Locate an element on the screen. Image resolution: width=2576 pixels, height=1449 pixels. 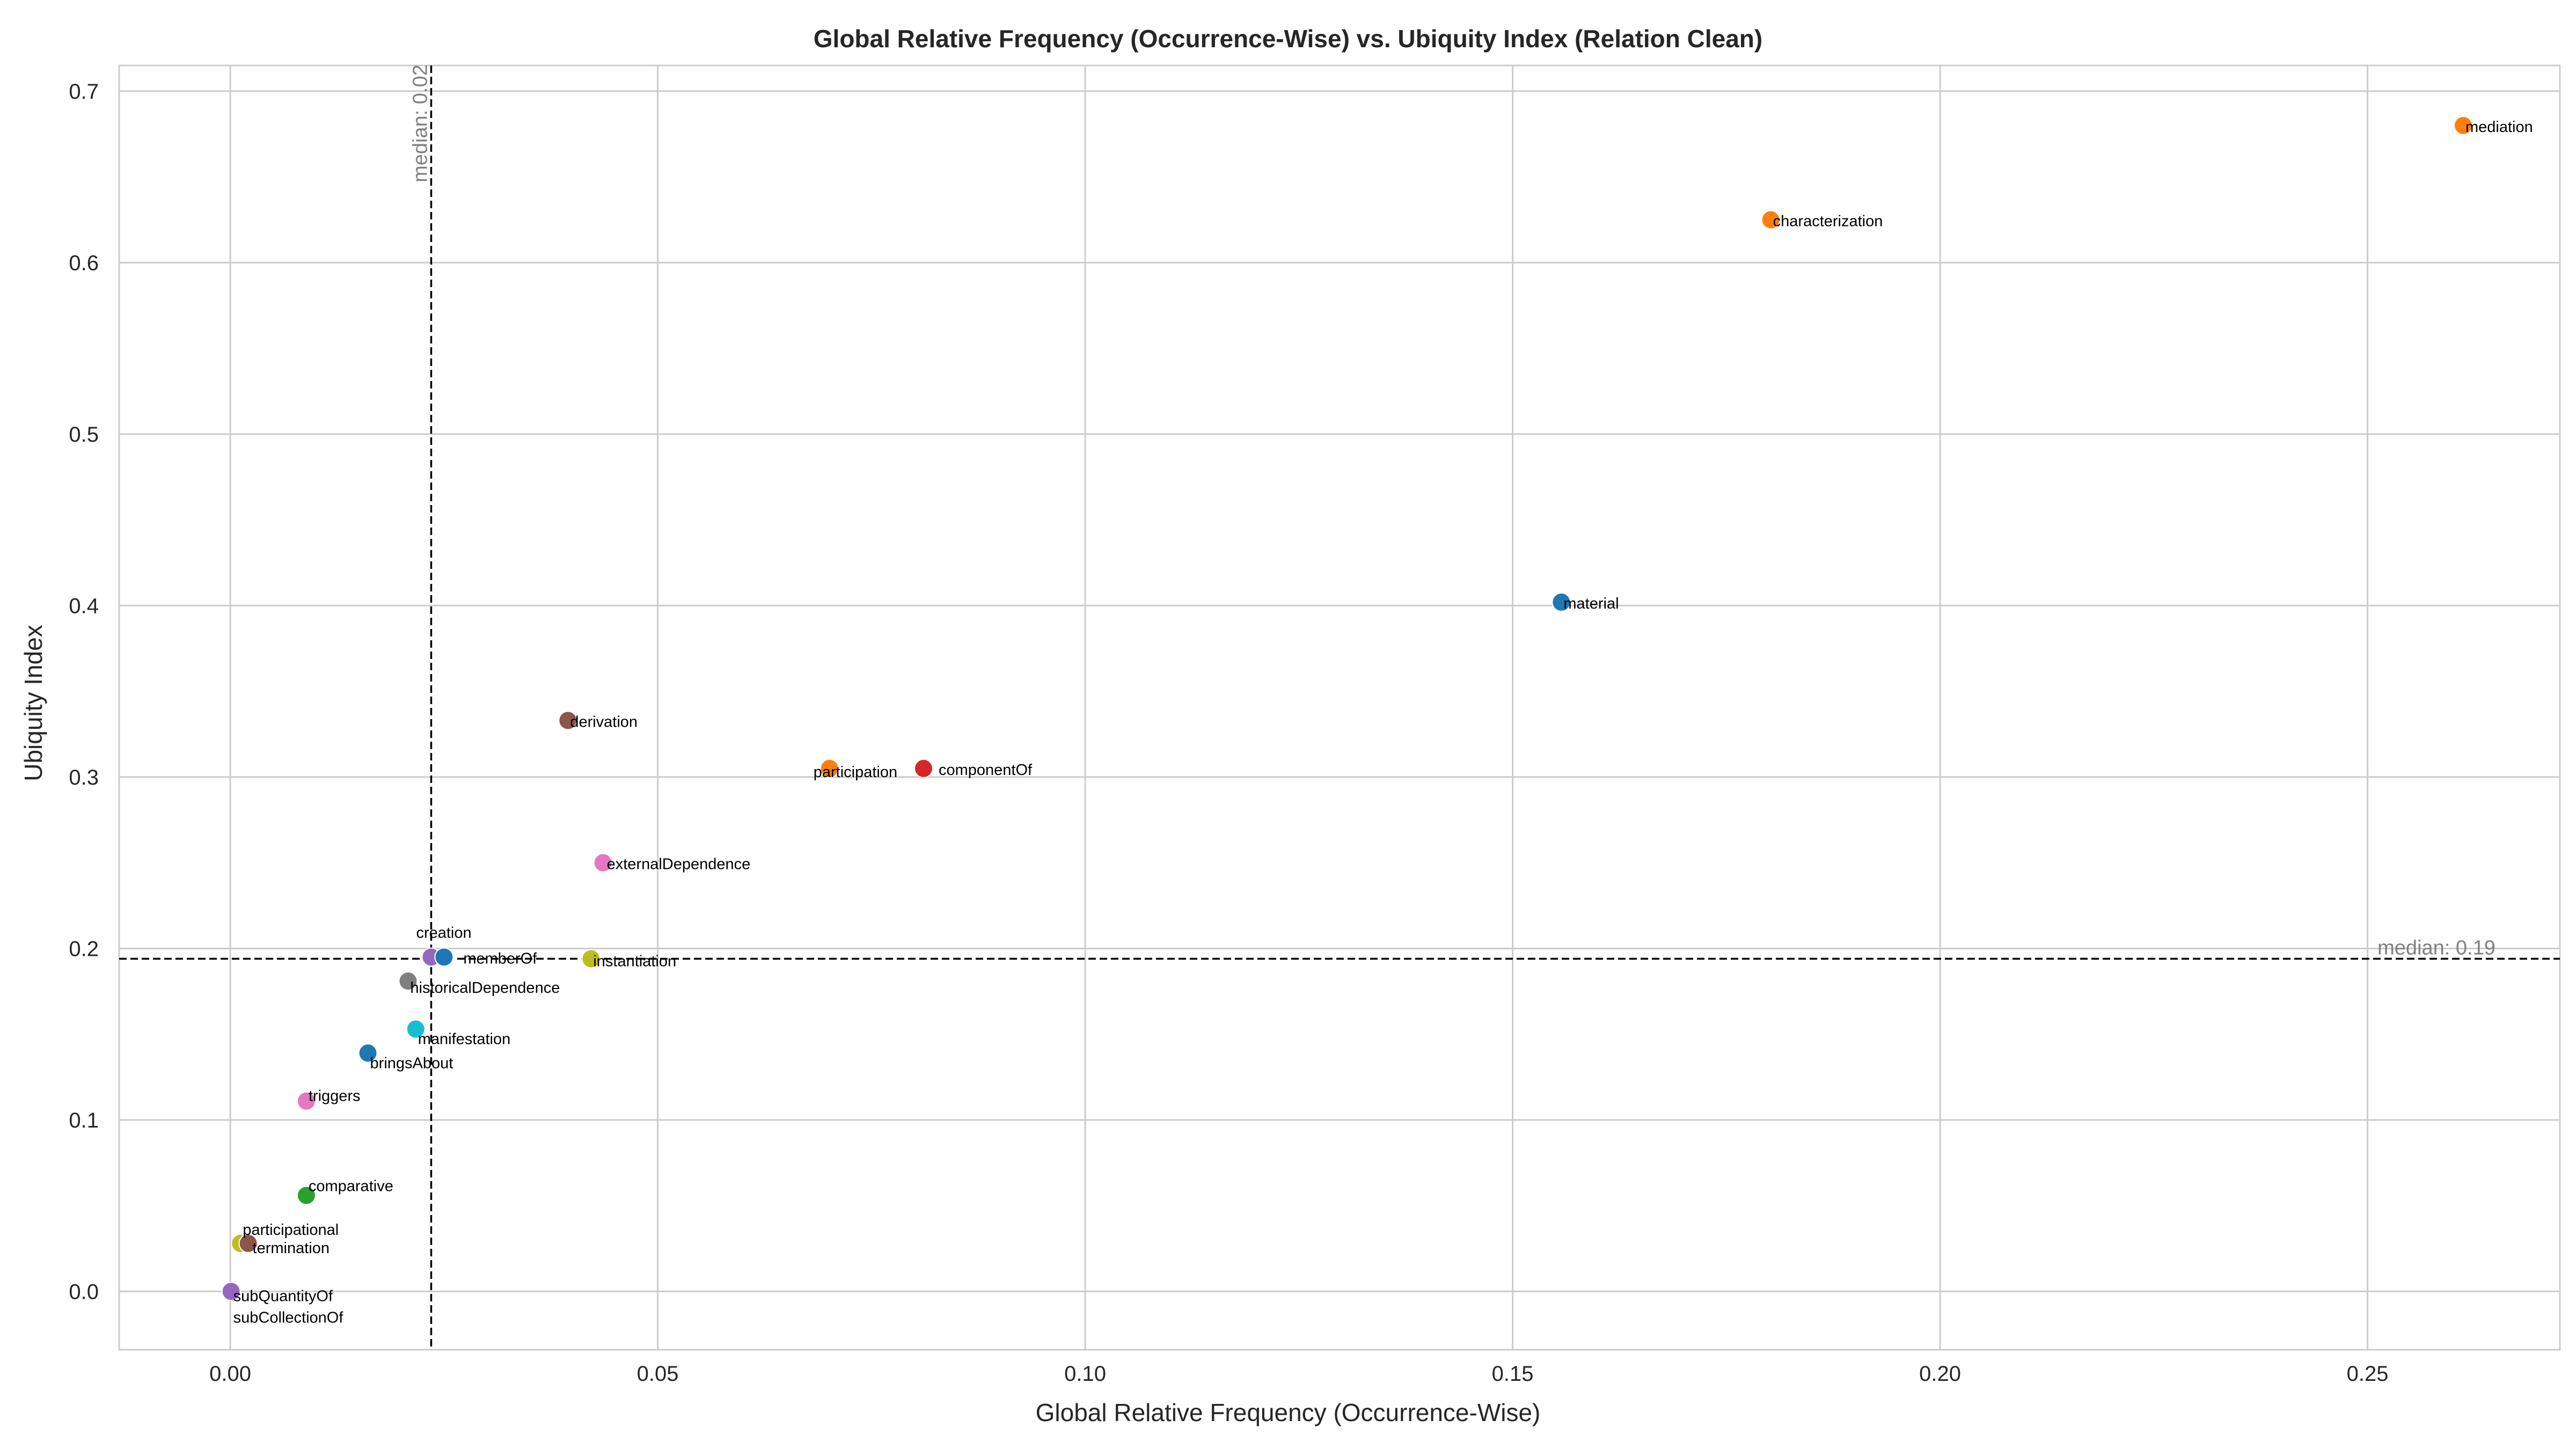
point-label: historicalDependence is located at coordinates (485, 988).